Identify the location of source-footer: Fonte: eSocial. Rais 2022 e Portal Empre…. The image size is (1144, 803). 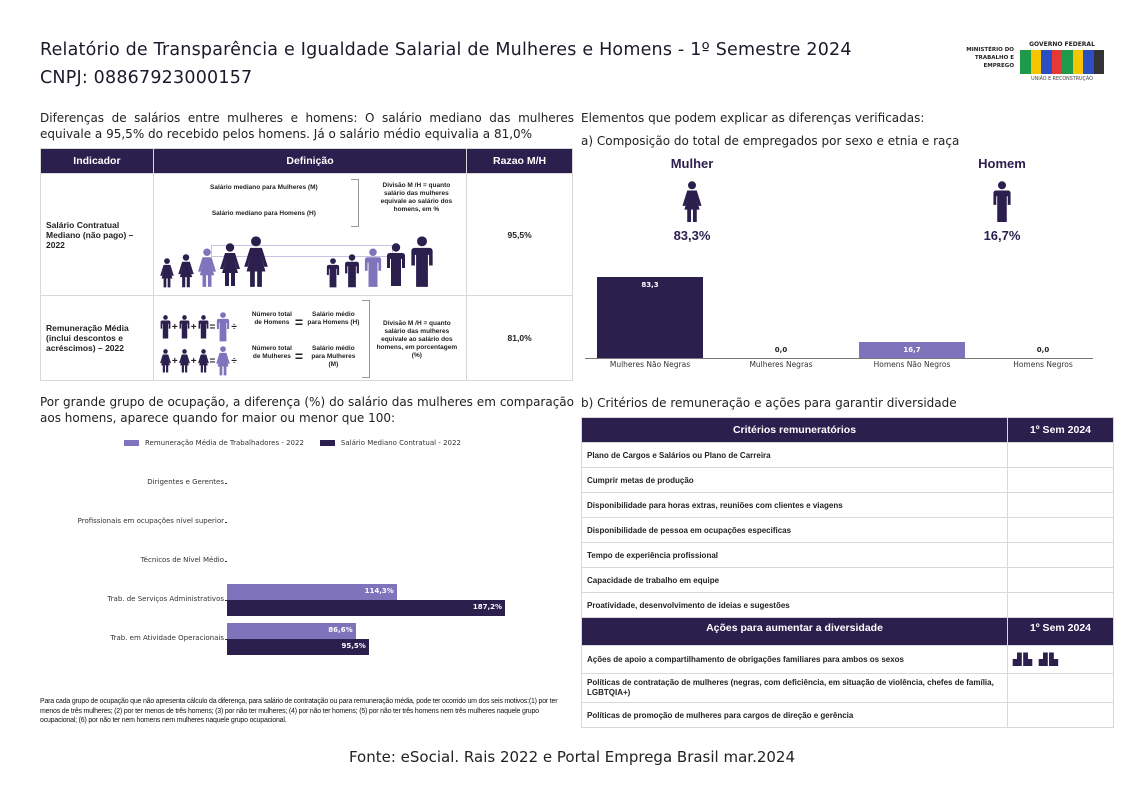
(572, 757).